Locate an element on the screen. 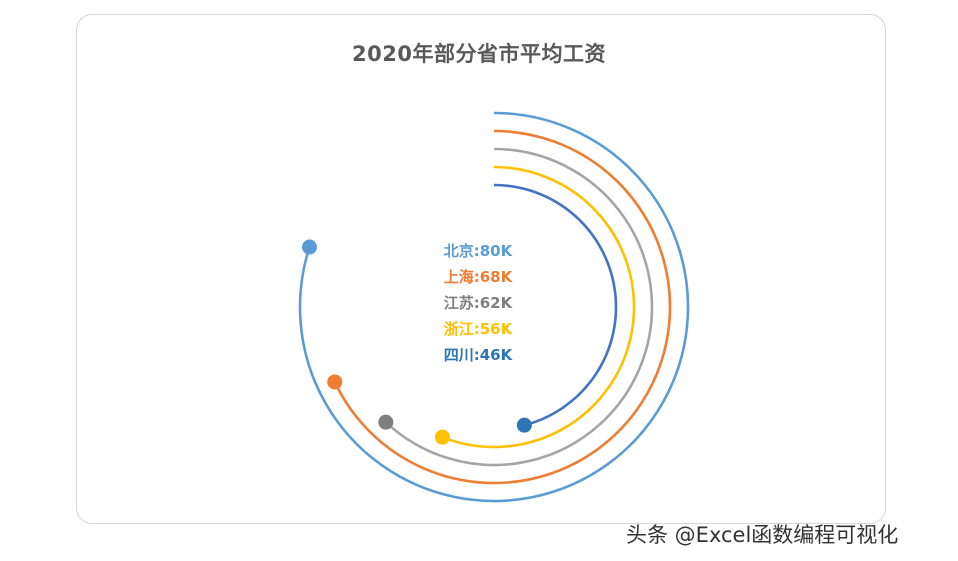 Image resolution: width=958 pixels, height=561 pixels. data-label-上海: 上海:68K is located at coordinates (479, 277).